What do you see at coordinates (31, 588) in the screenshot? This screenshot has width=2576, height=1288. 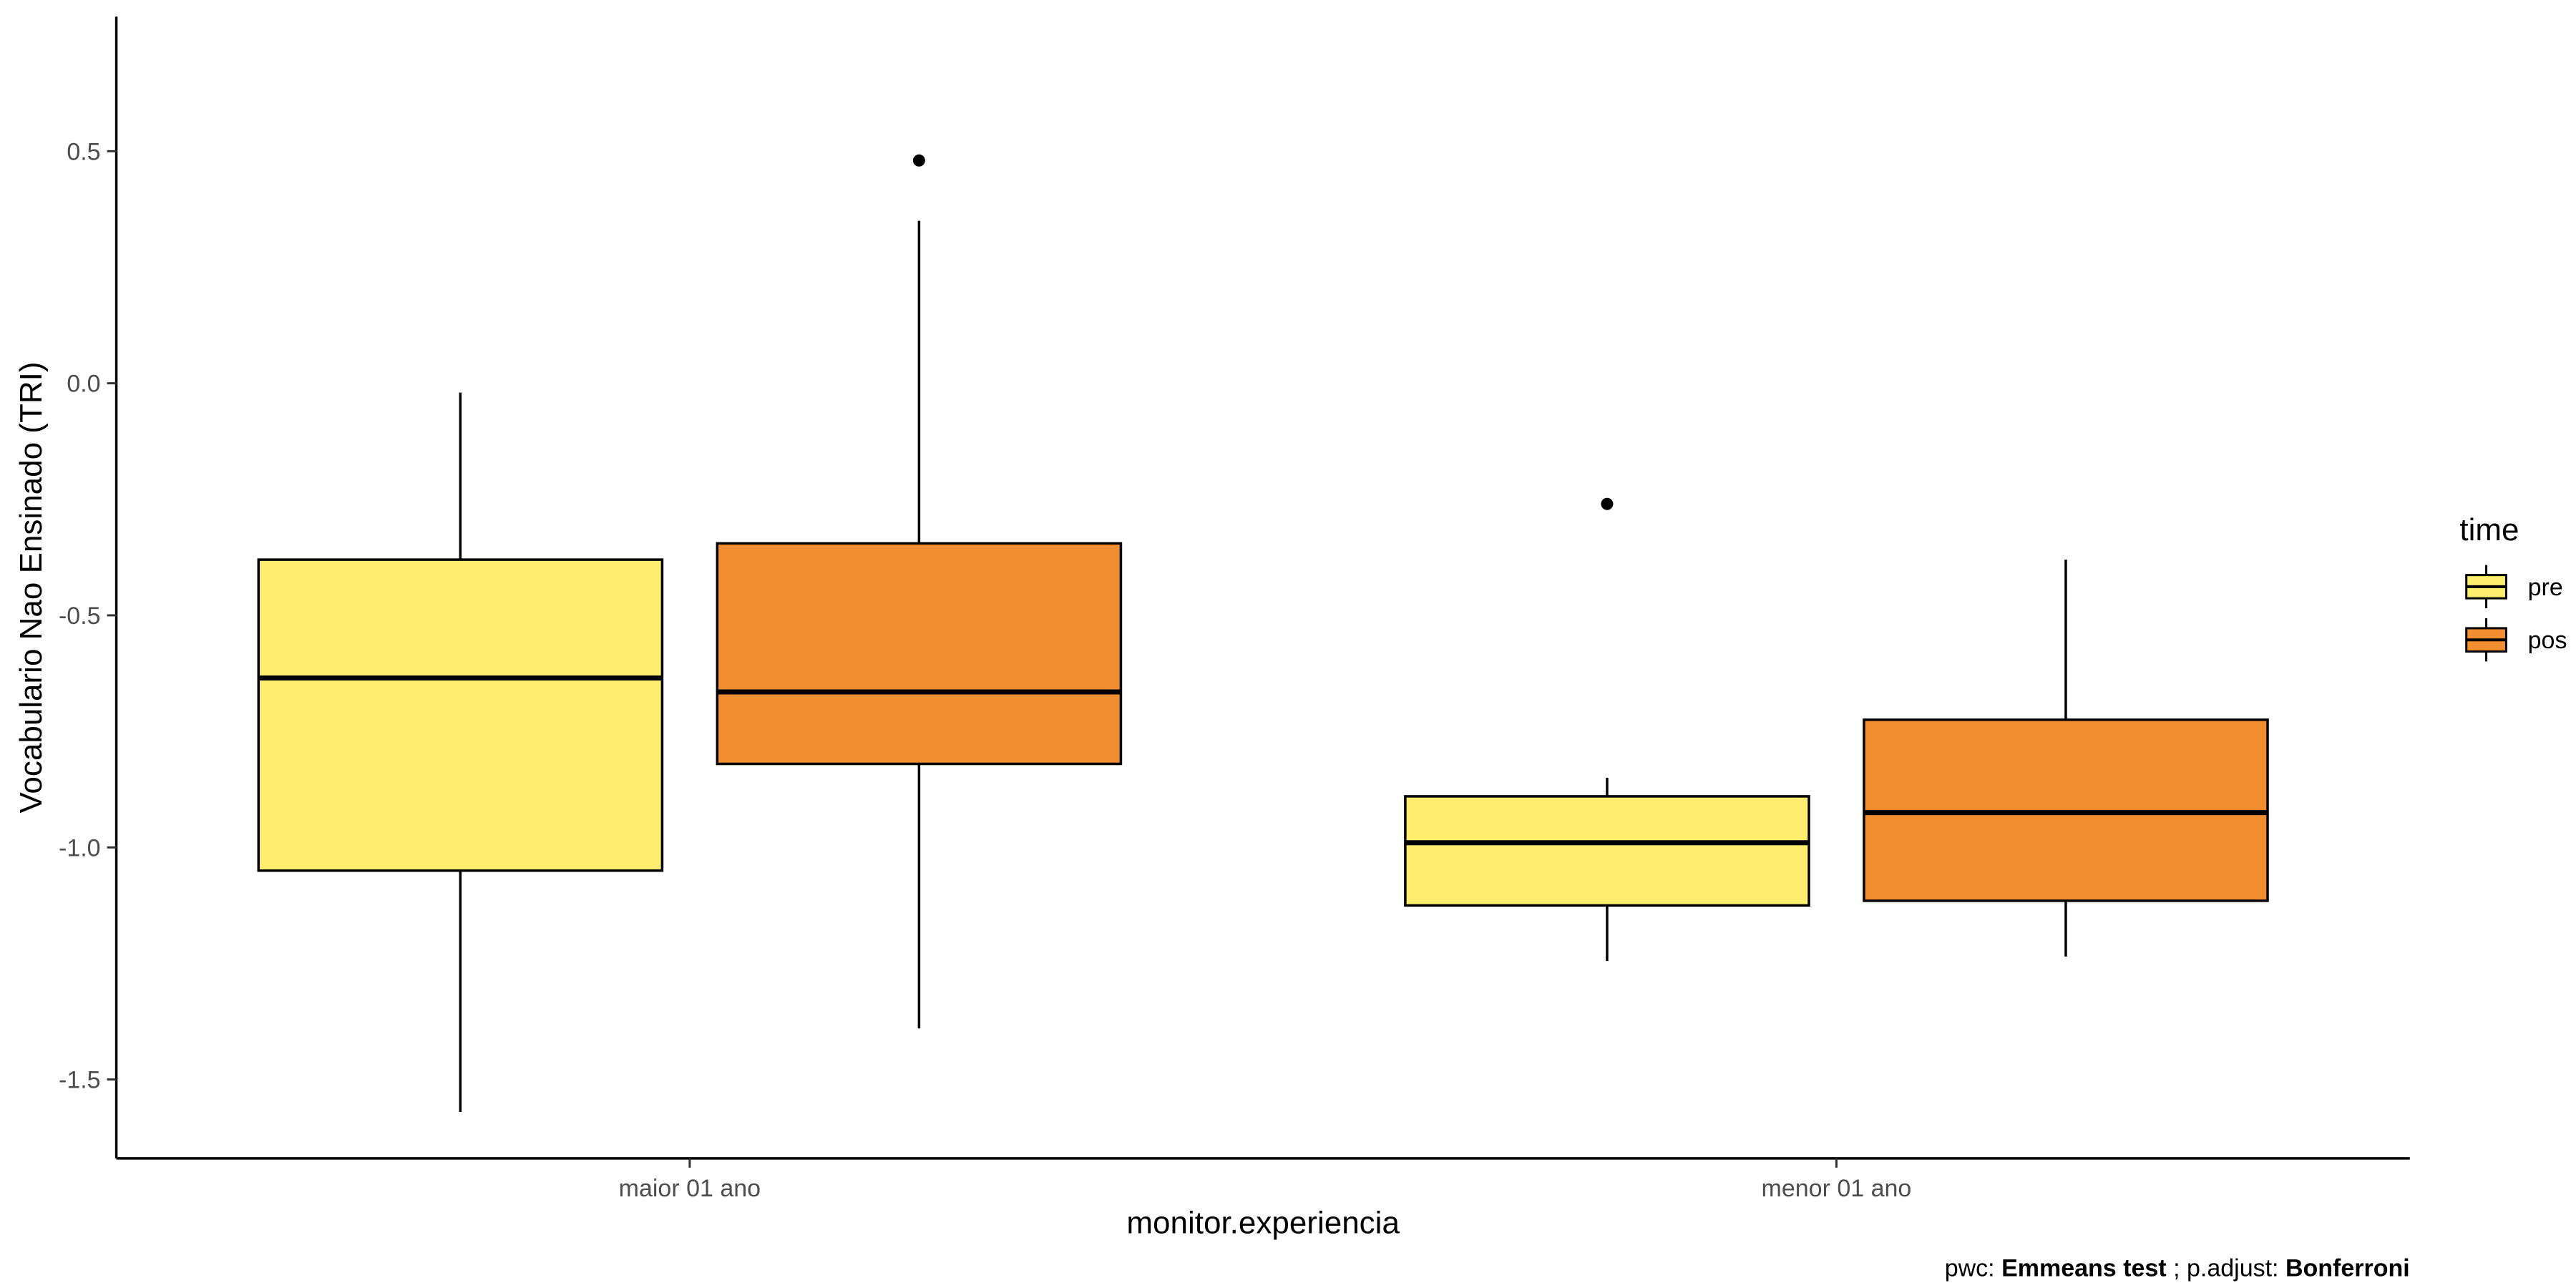 I see `y-axis-title: Vocabulario Nao Ensinado (TRI)` at bounding box center [31, 588].